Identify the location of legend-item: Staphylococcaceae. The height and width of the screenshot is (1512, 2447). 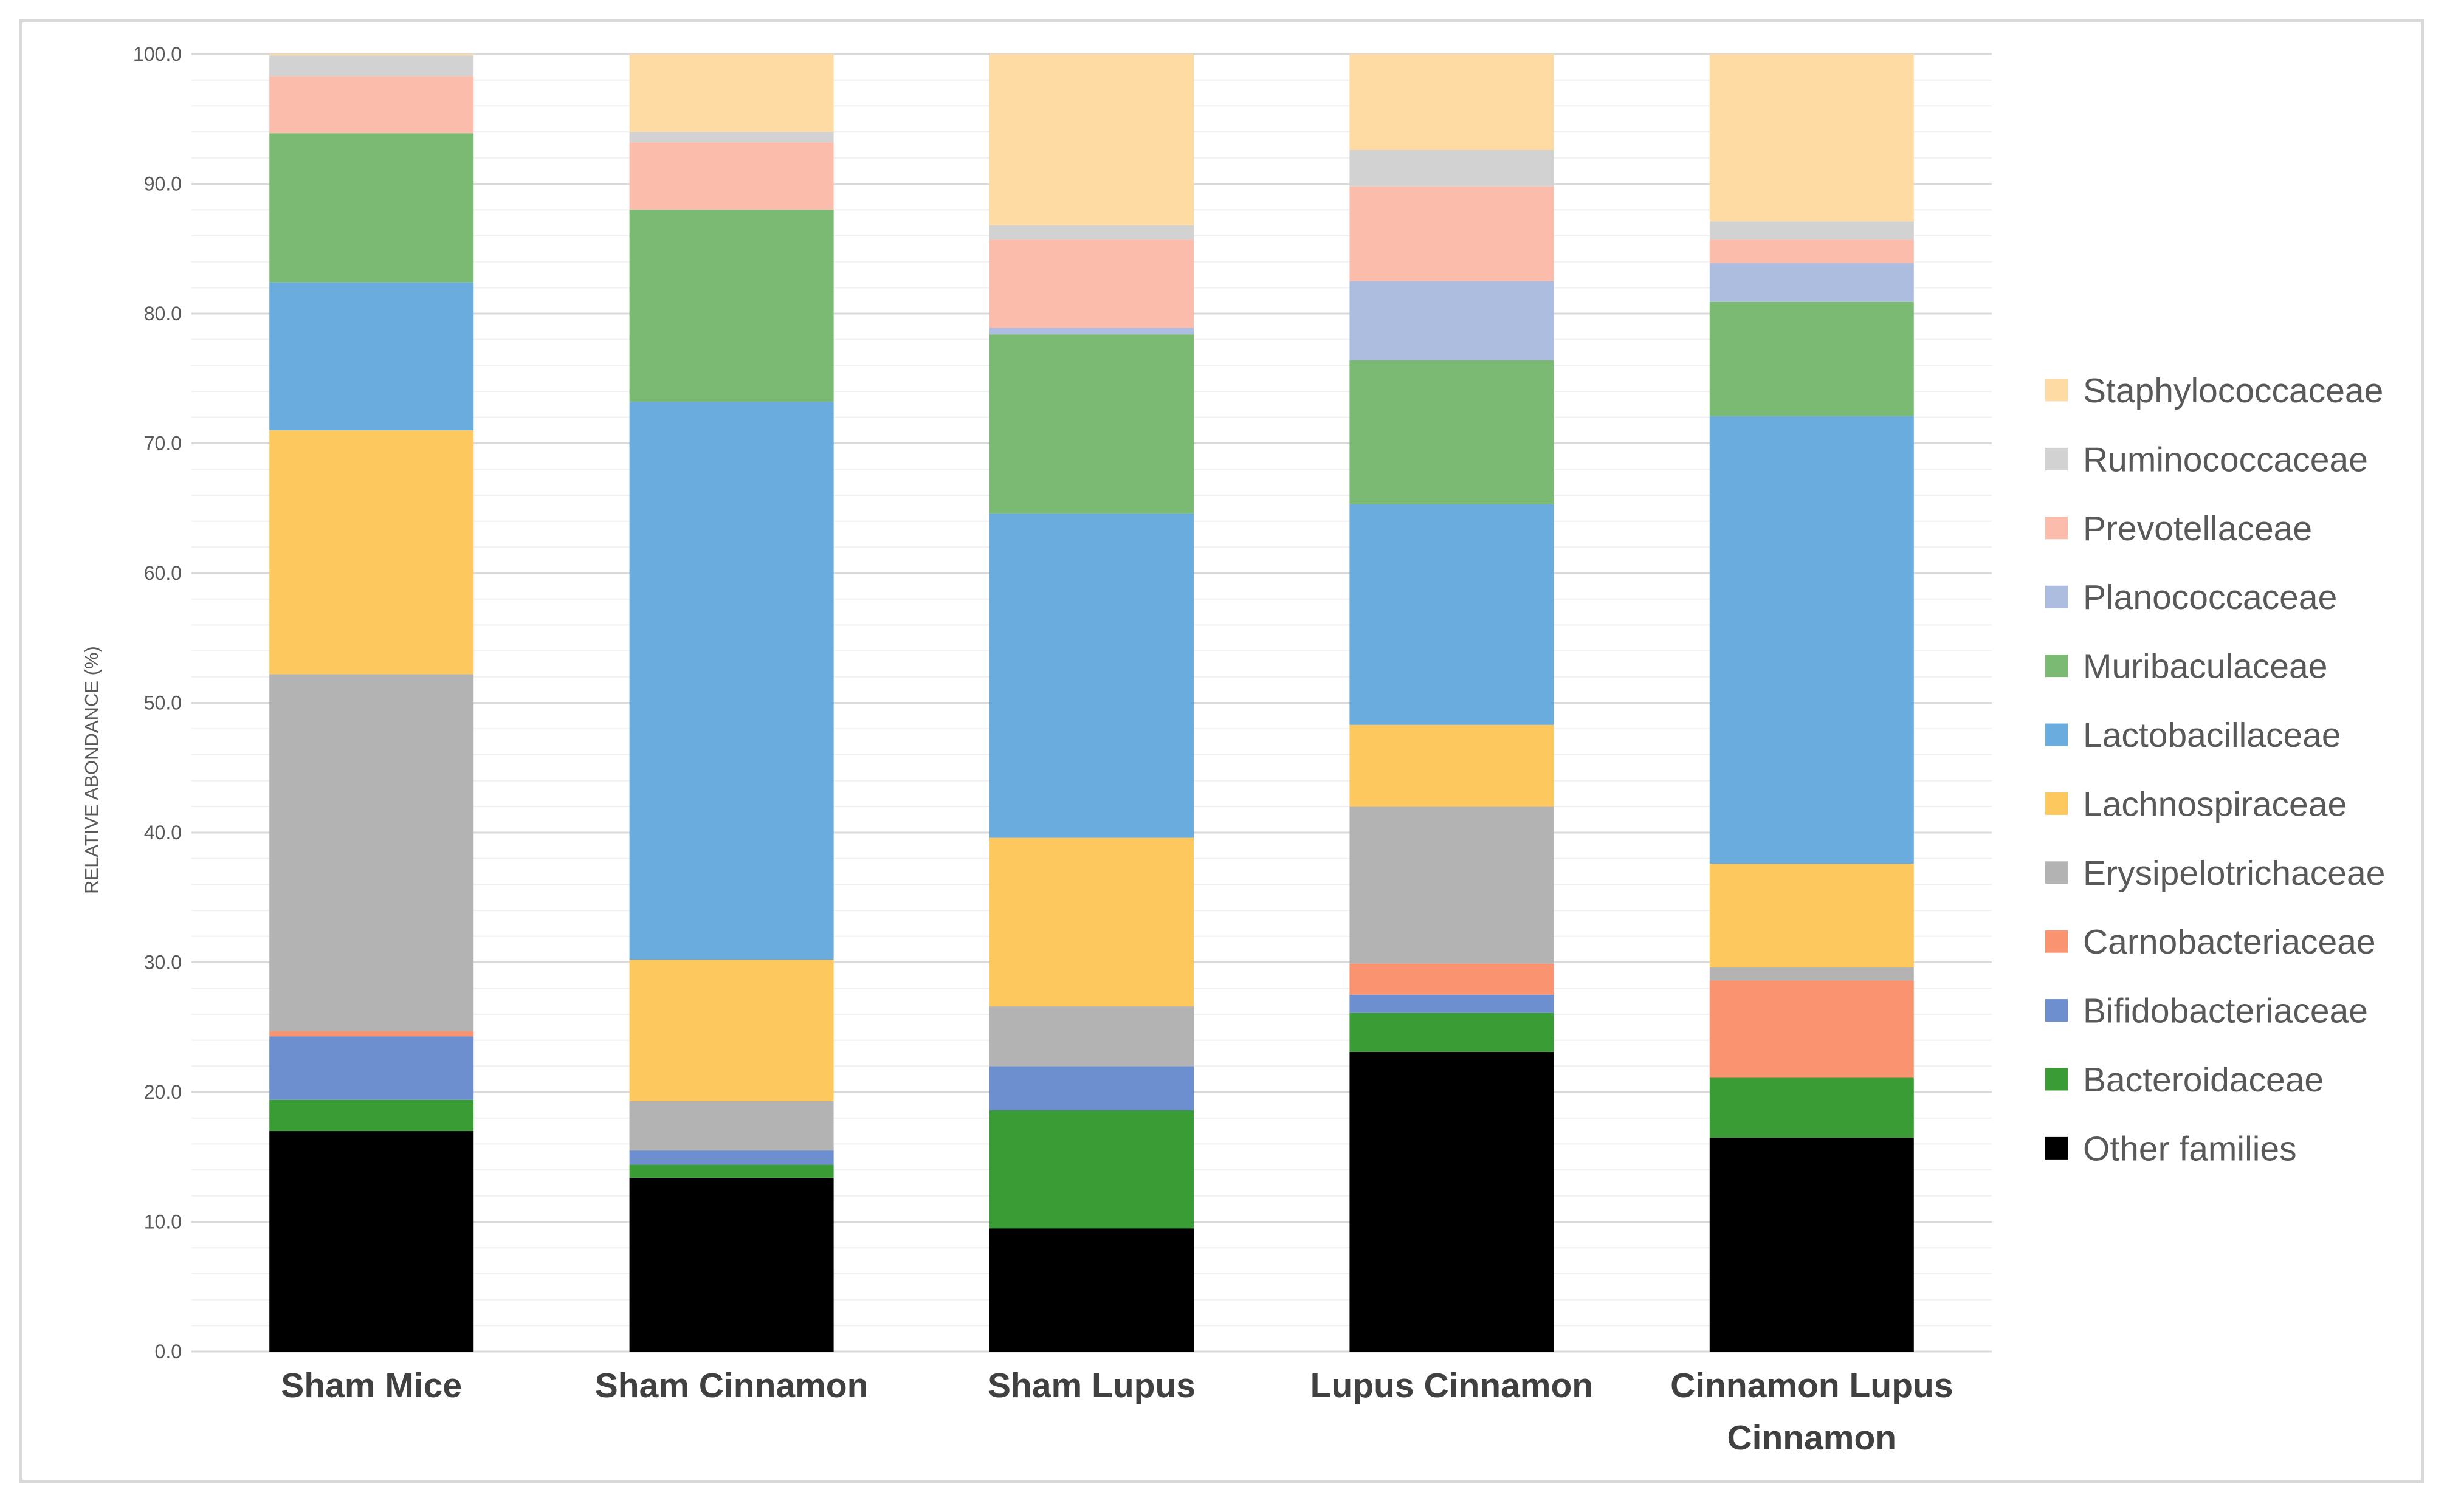
(2214, 391).